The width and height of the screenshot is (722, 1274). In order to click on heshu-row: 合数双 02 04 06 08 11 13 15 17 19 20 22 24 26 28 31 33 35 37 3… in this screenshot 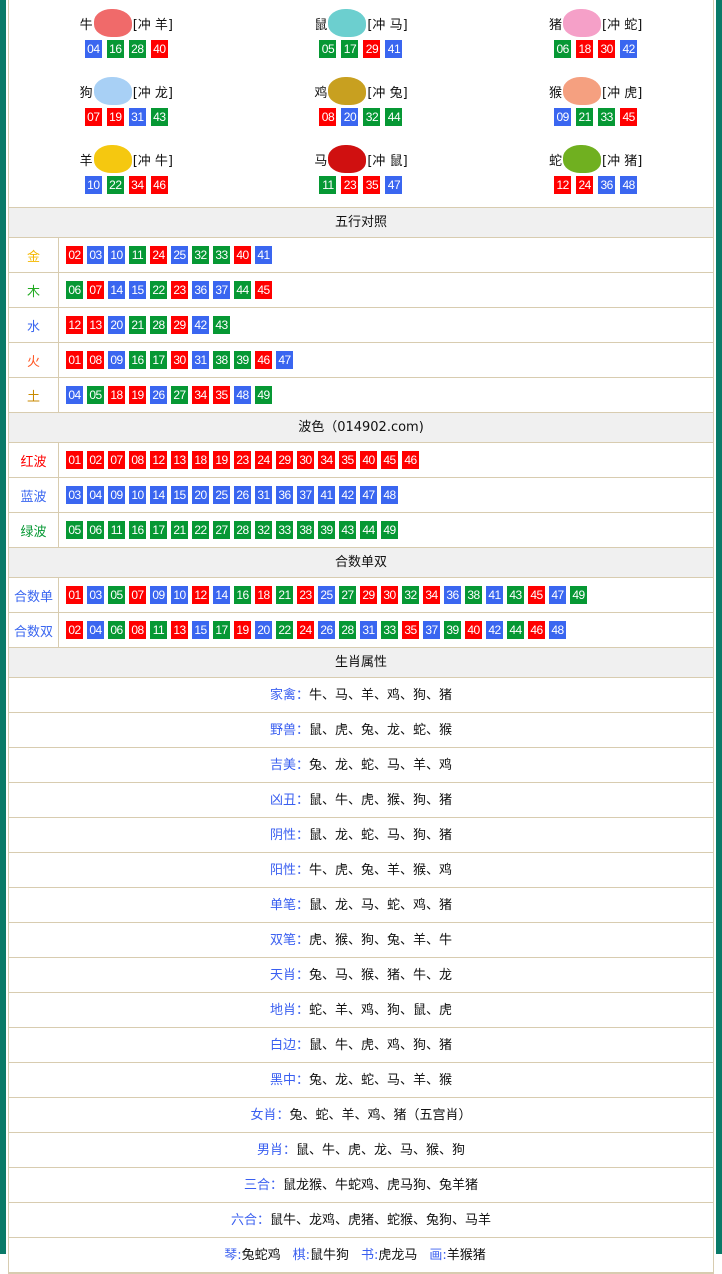, I will do `click(361, 630)`.